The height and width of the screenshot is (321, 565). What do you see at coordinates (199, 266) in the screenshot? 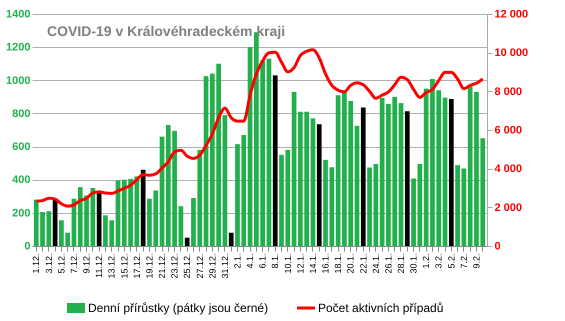
I see `x-tick-label: 27.12.` at bounding box center [199, 266].